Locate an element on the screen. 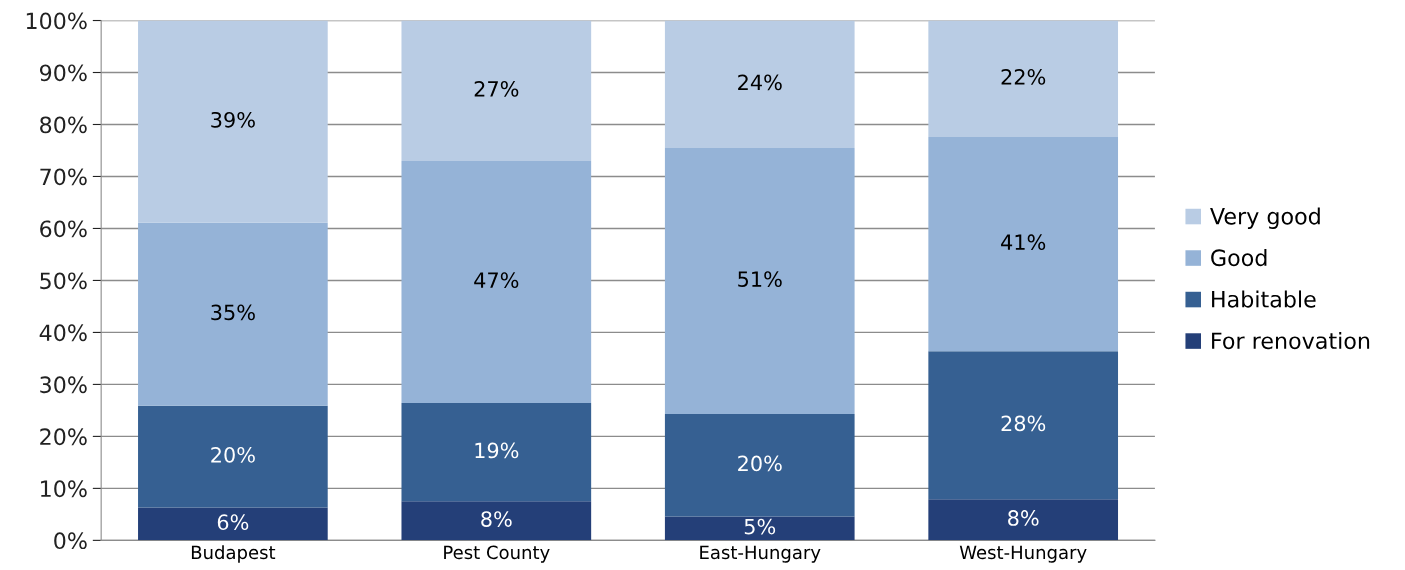  y-tick-label: 0% is located at coordinates (70, 541).